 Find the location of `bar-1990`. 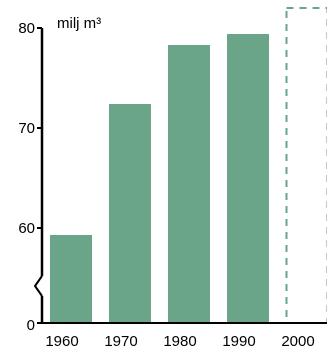

bar-1990 is located at coordinates (248, 178).